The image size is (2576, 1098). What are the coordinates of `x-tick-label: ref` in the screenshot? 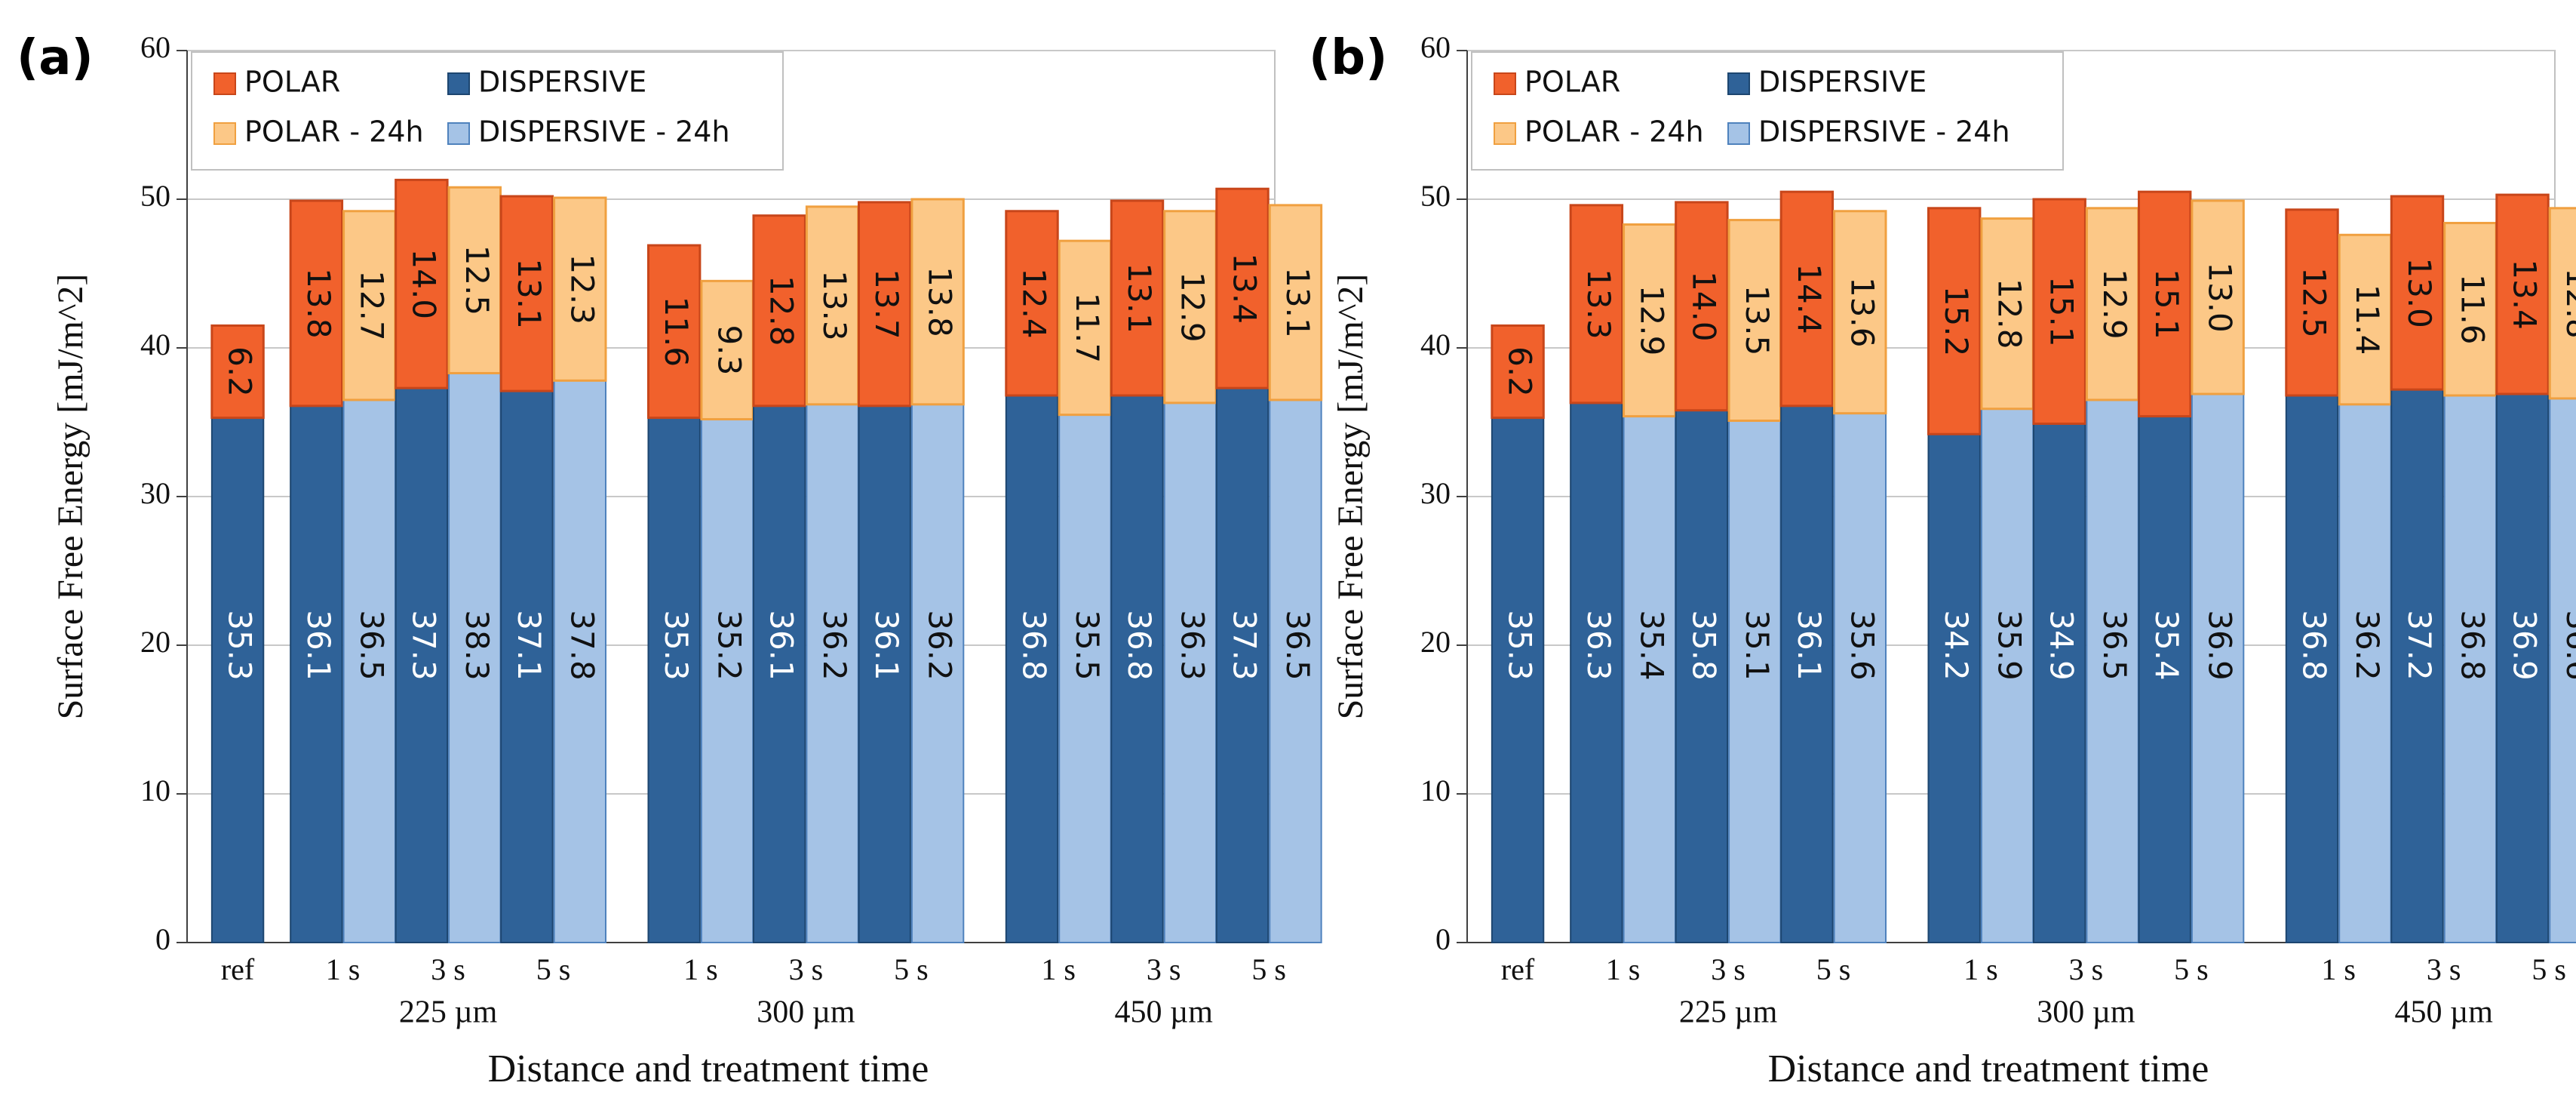 It's located at (238, 969).